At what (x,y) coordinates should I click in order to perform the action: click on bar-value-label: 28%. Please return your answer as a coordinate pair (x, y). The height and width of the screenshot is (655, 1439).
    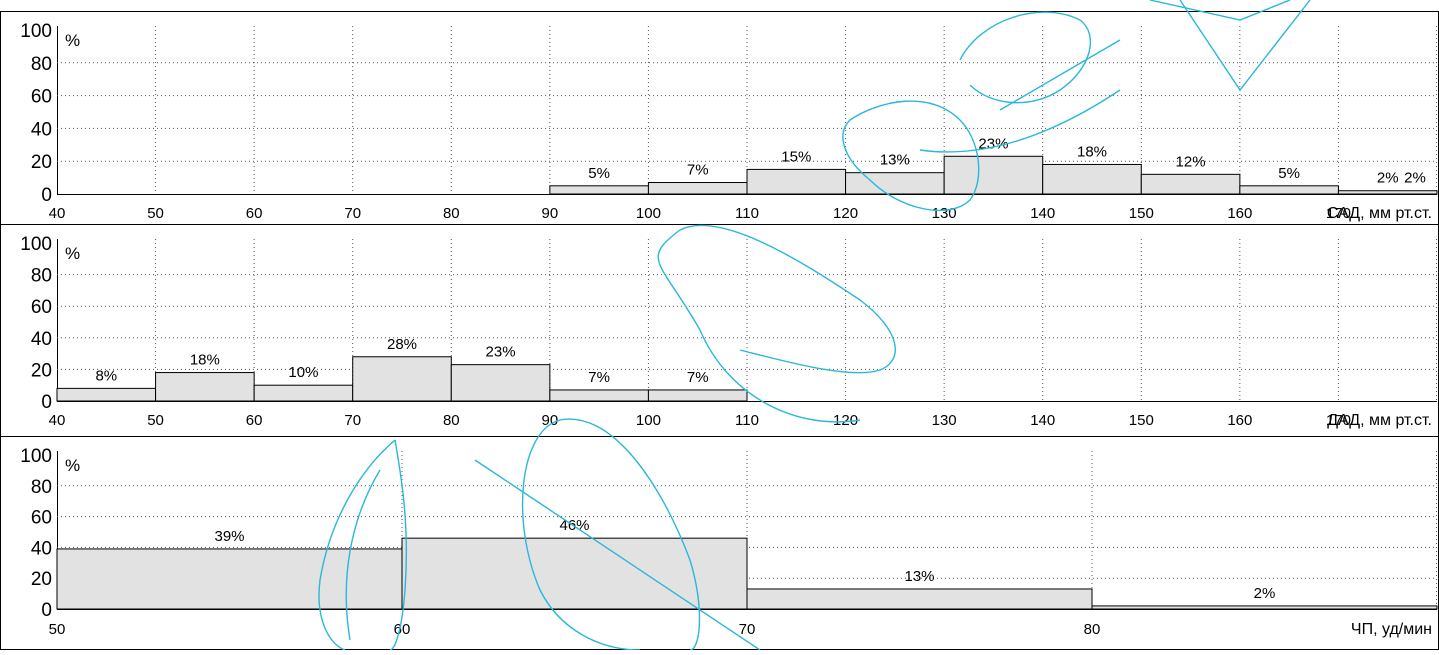
    Looking at the image, I should click on (402, 344).